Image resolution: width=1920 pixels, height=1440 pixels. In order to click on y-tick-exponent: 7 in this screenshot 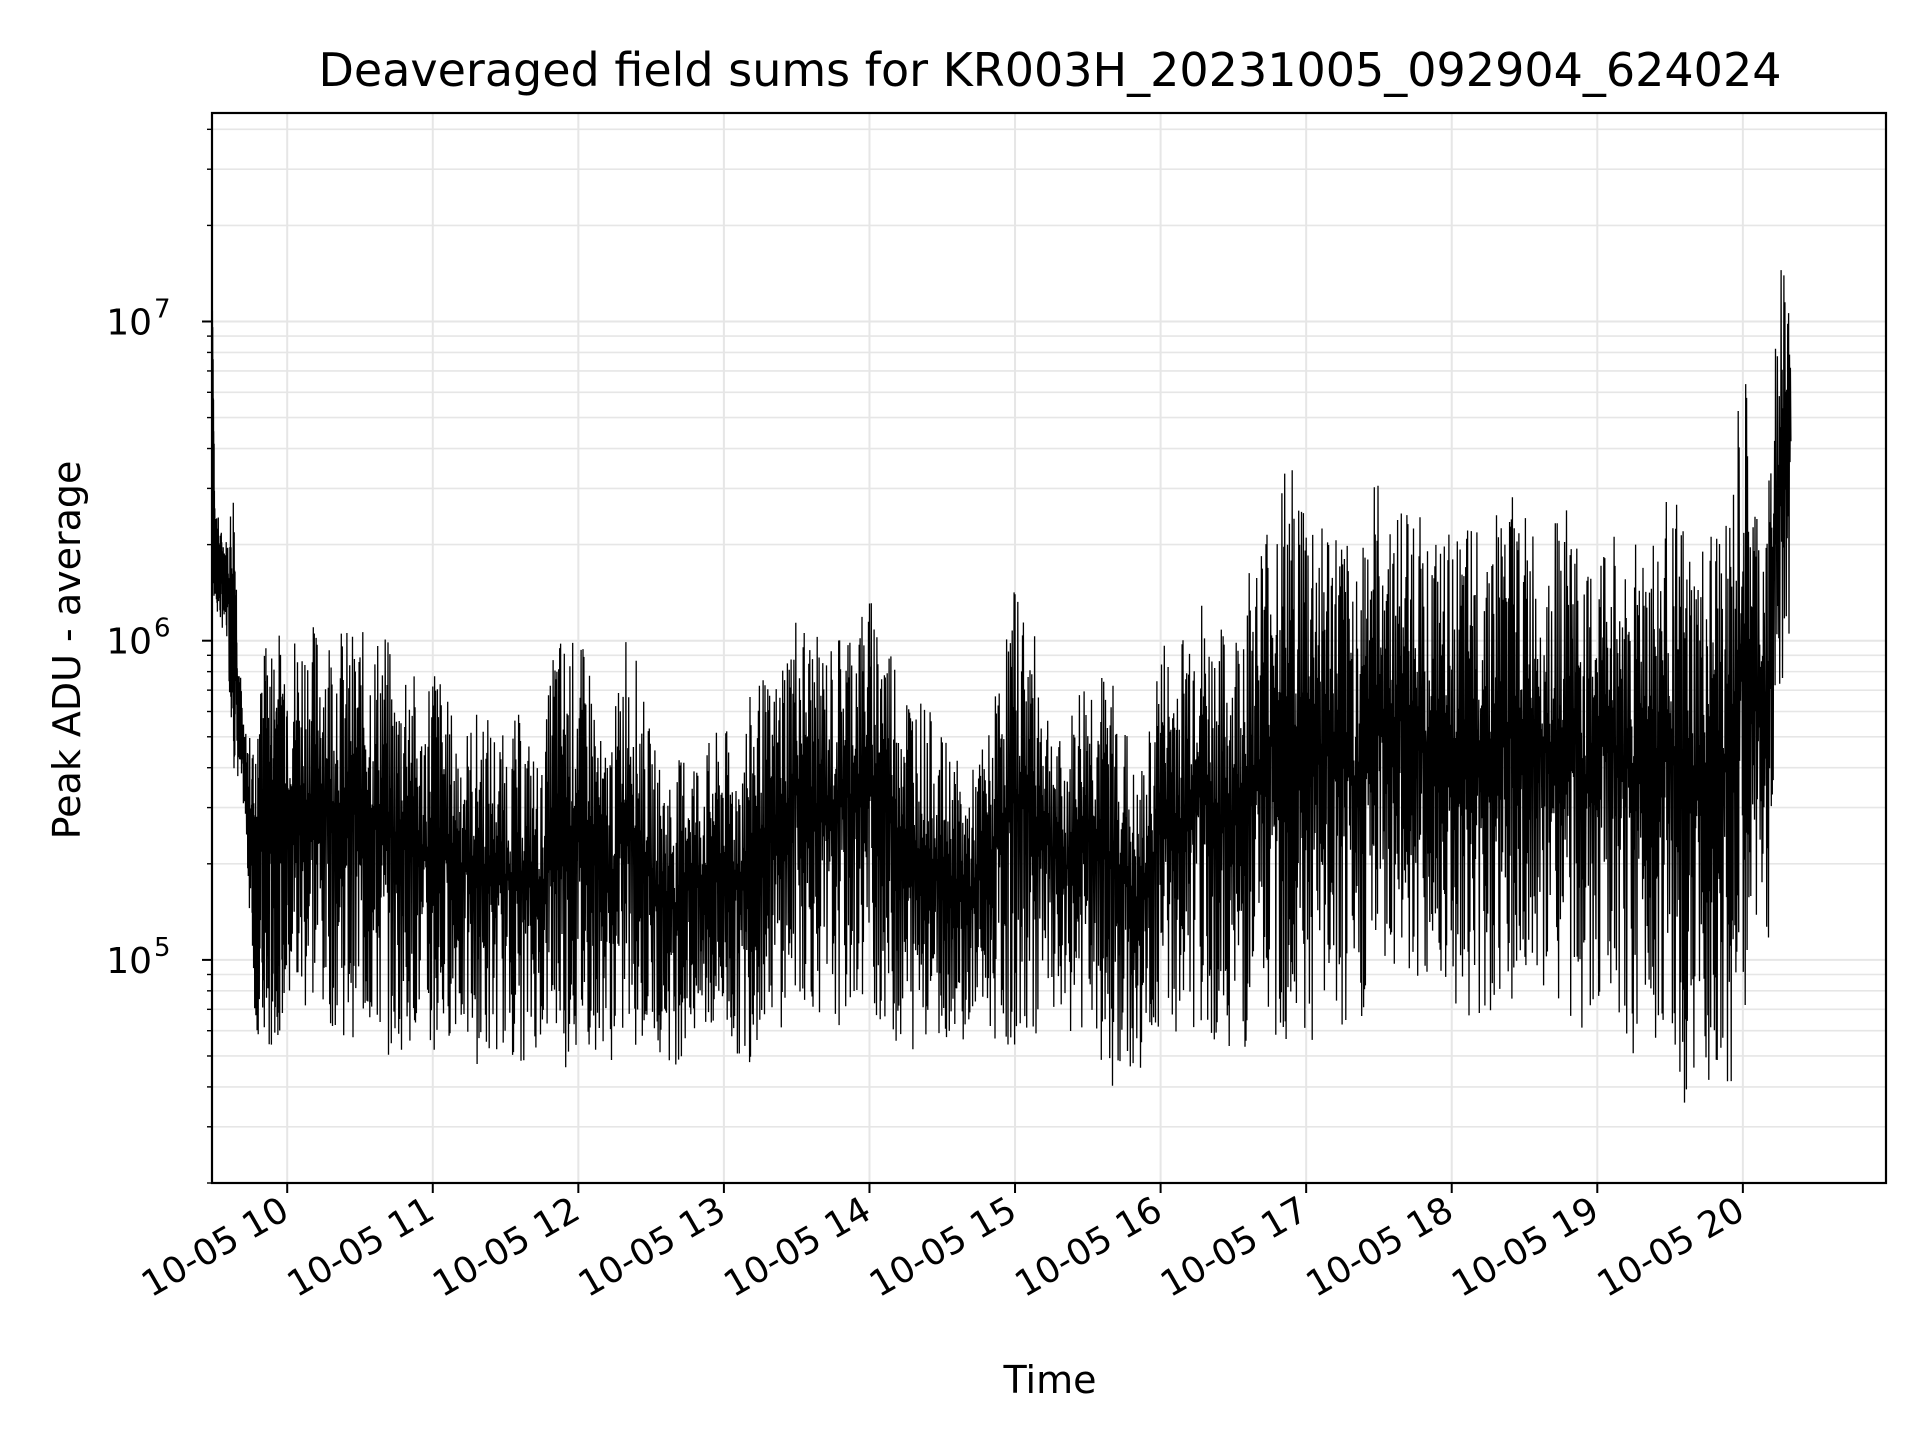, I will do `click(162, 310)`.